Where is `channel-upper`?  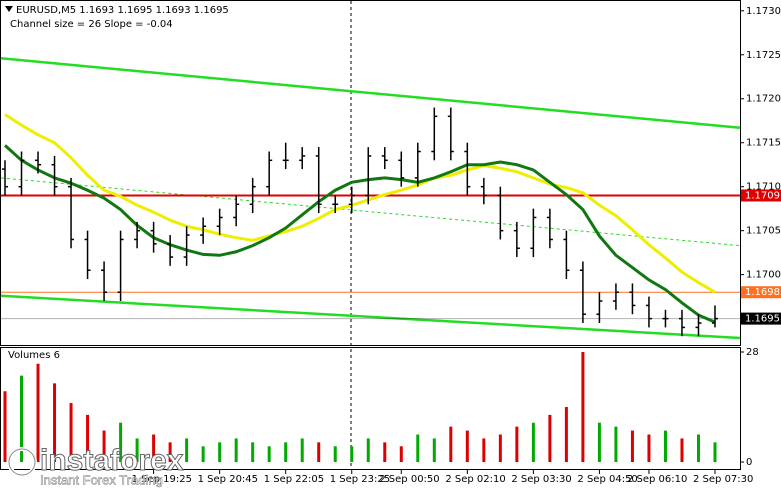 channel-upper is located at coordinates (370, 93).